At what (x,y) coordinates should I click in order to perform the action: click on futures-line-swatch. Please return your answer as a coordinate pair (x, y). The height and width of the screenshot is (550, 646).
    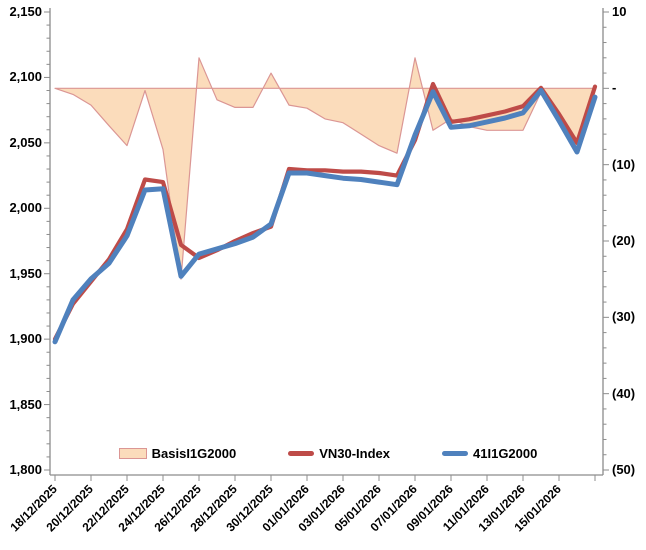
    Looking at the image, I should click on (455, 453).